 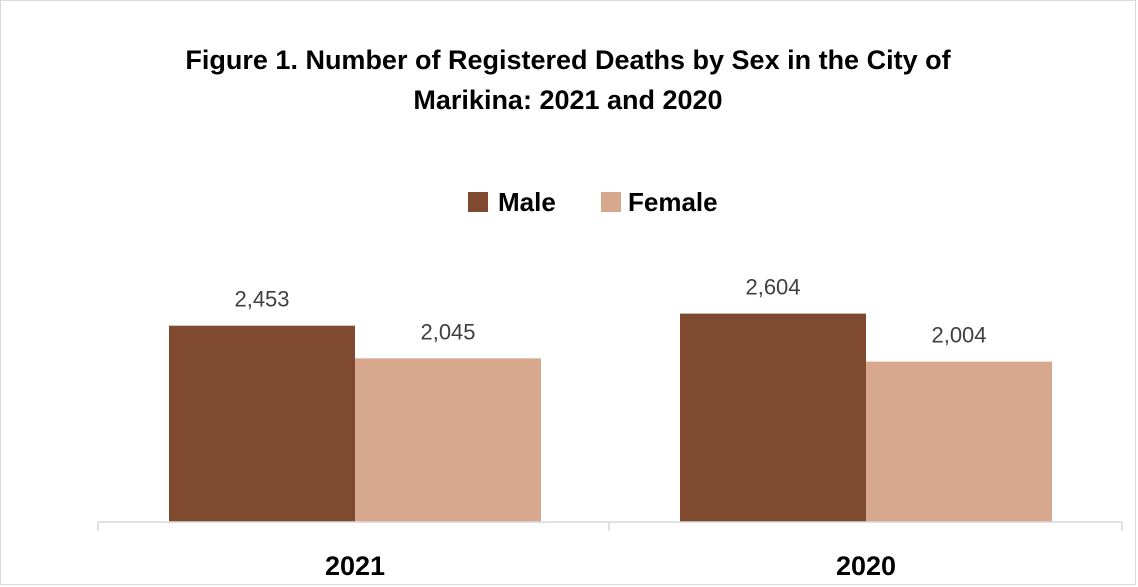 I want to click on bar-male-2021, so click(x=262, y=423).